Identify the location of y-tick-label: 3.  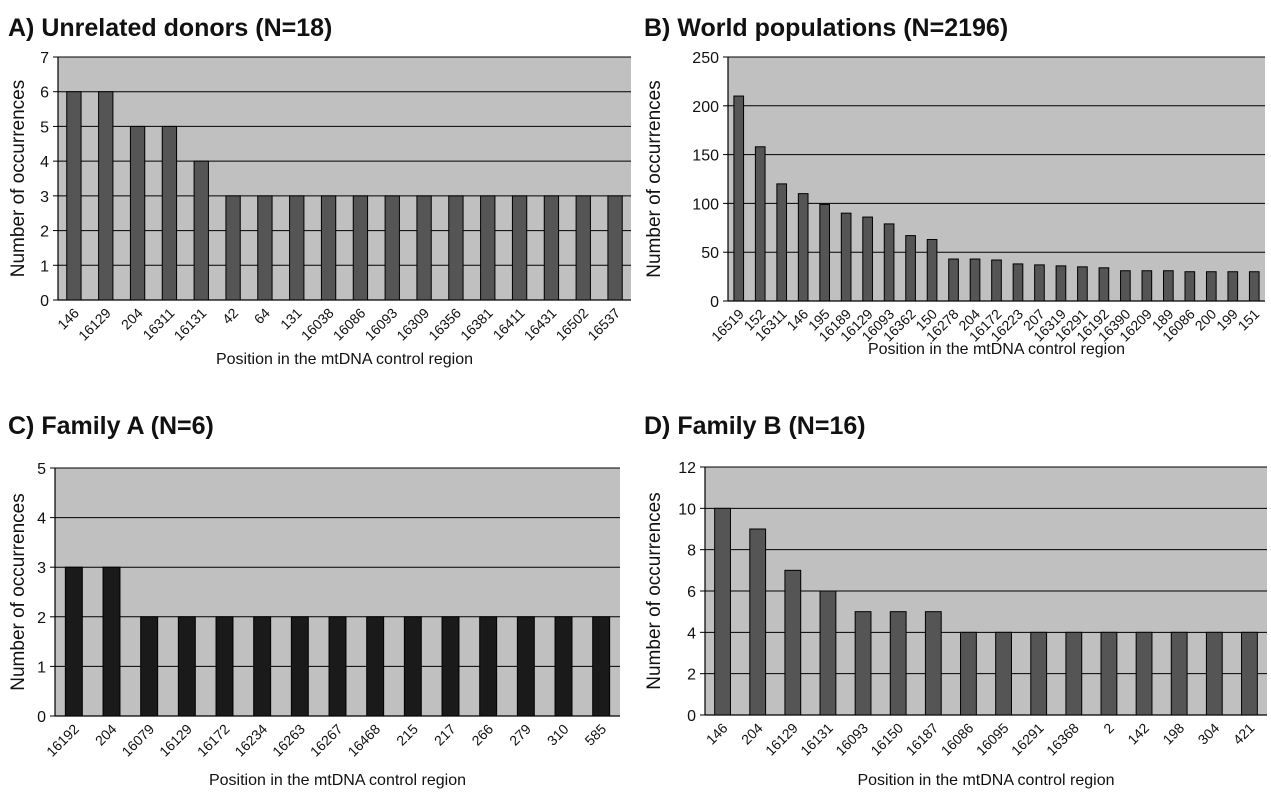
(44, 197).